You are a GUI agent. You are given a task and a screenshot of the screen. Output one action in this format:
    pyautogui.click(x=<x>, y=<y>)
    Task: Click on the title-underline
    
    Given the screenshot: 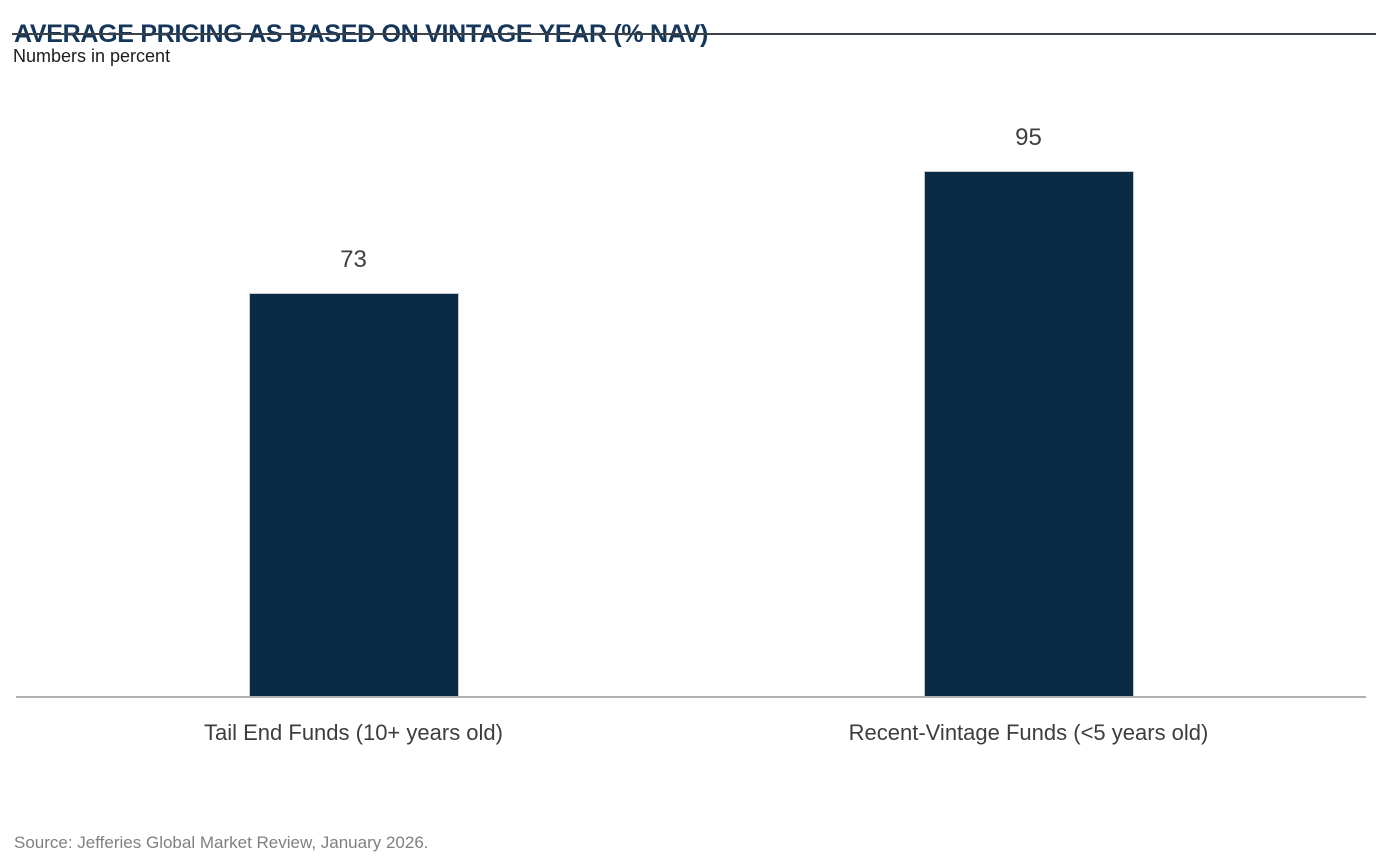 What is the action you would take?
    pyautogui.click(x=694, y=34)
    